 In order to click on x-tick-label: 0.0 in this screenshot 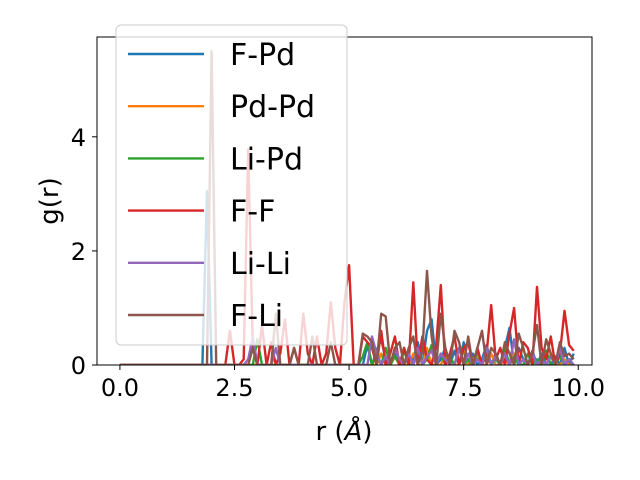, I will do `click(120, 388)`.